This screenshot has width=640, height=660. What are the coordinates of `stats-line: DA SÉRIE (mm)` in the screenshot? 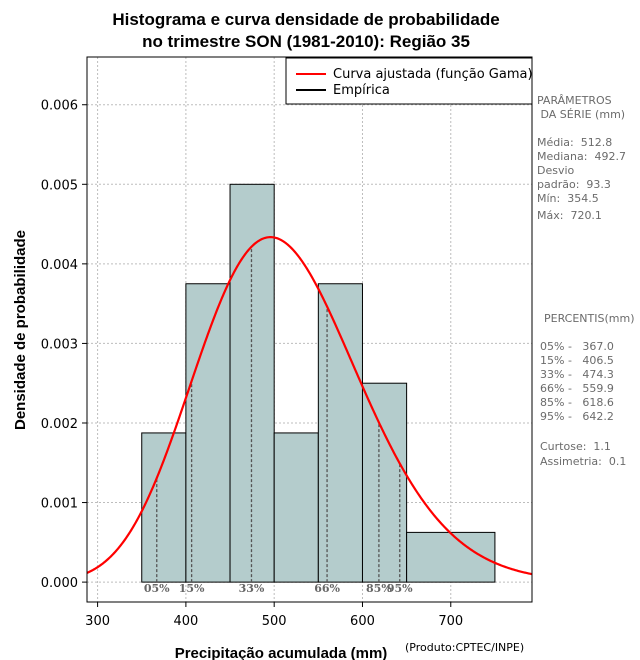 It's located at (581, 114).